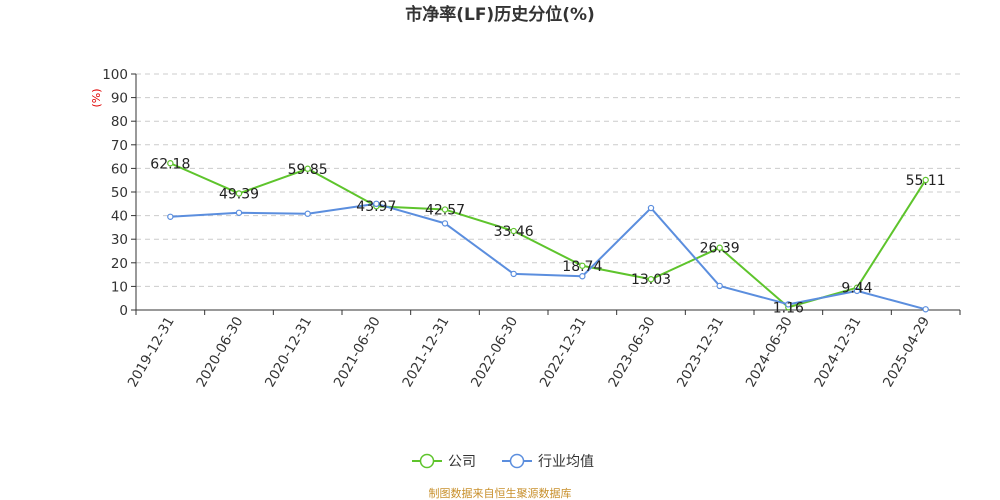  I want to click on x-tick-label: 2020-12-31, so click(288, 352).